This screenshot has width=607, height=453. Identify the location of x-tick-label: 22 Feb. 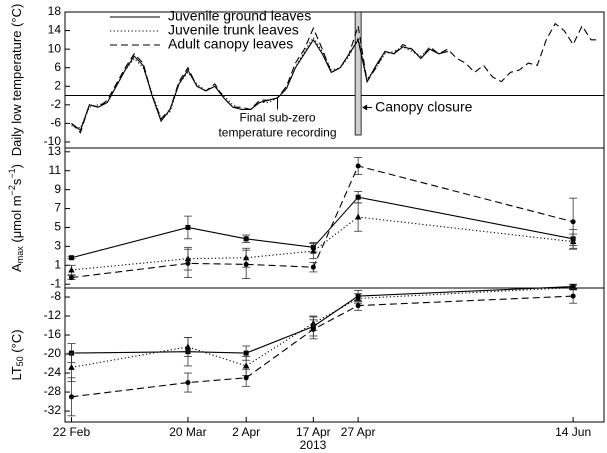
(72, 432).